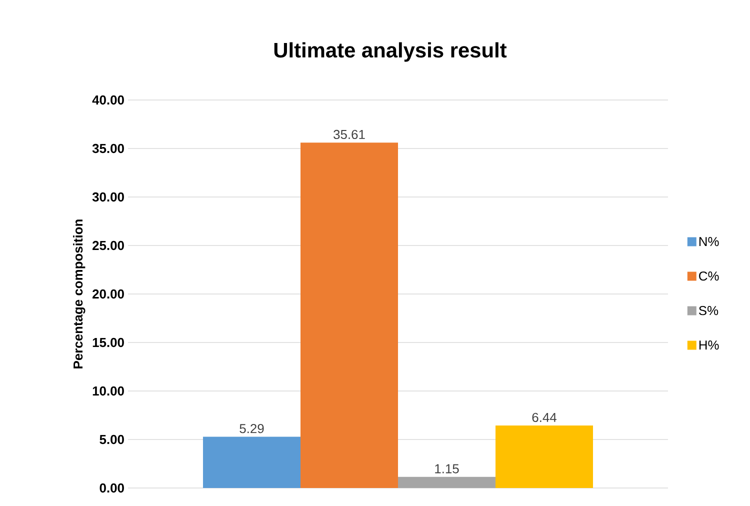 The image size is (750, 506). I want to click on y-tick-label: 20.00, so click(108, 294).